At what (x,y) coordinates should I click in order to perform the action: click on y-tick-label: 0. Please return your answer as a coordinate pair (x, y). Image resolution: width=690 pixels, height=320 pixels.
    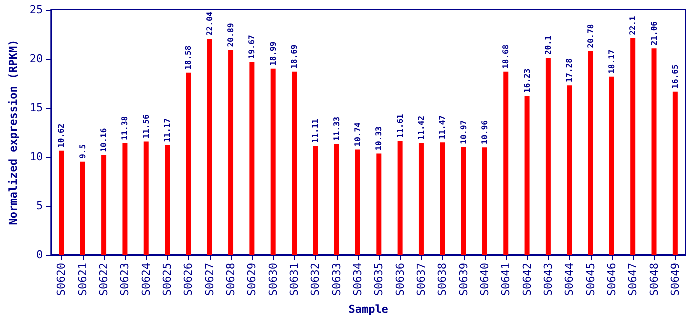
    Looking at the image, I should click on (40, 255).